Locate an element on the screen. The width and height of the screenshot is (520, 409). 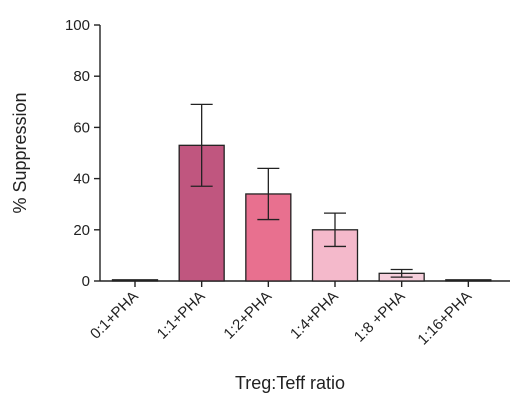
y-tick-label: 20 is located at coordinates (81, 230).